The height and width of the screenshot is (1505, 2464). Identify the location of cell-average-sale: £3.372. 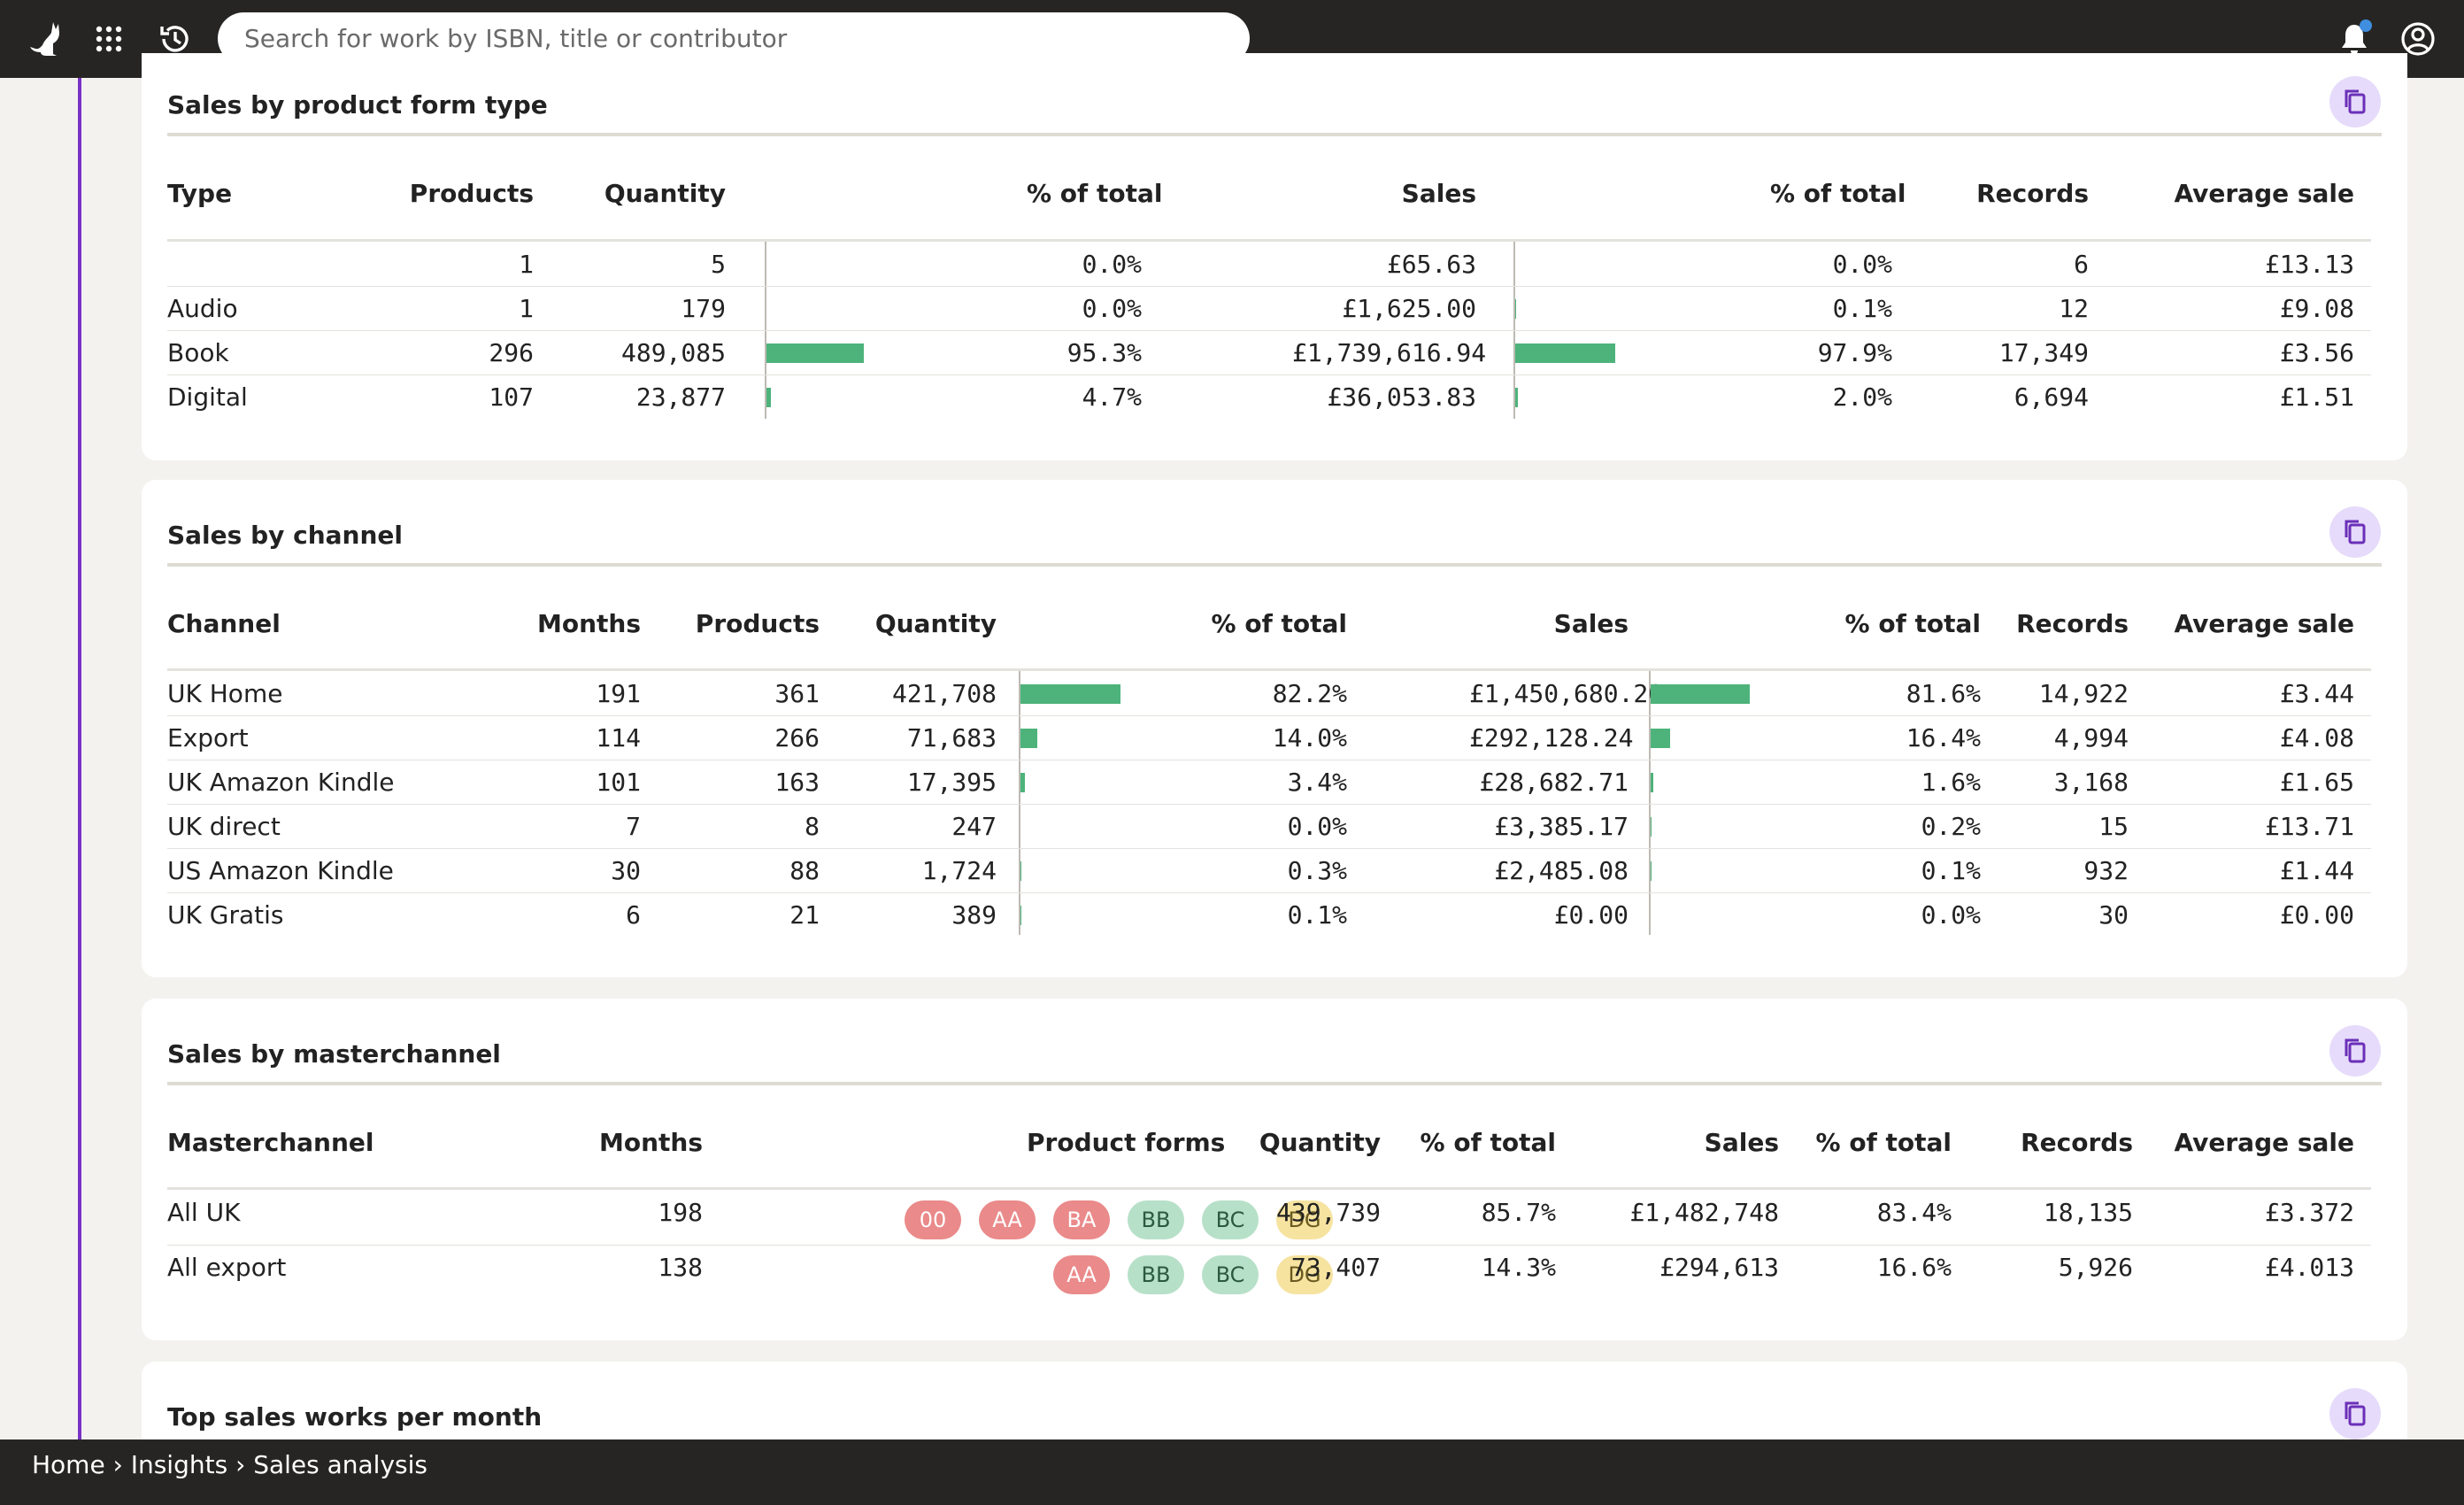
(2309, 1212).